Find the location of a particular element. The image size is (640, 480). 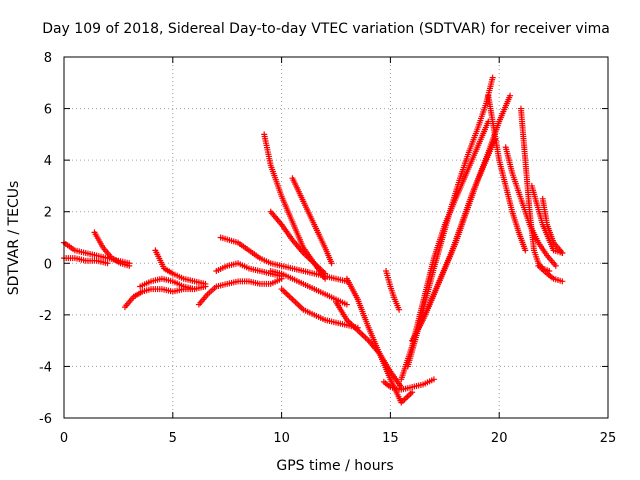

x-tick-label: 25 is located at coordinates (608, 438).